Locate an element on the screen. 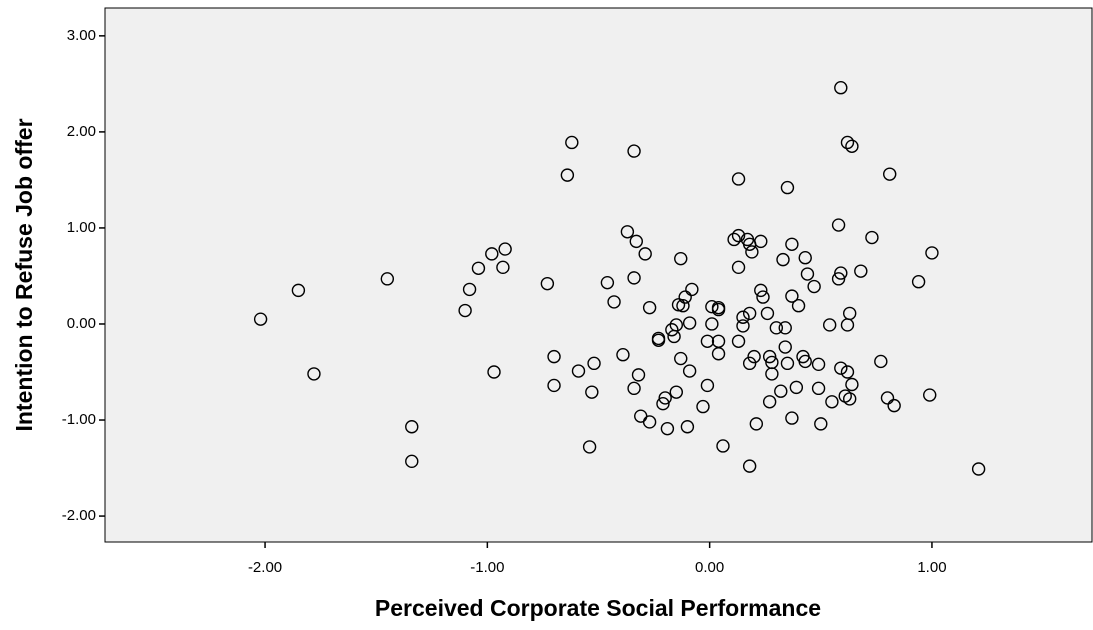 This screenshot has height=630, width=1093. y-tick-label: -1.00 is located at coordinates (79, 419).